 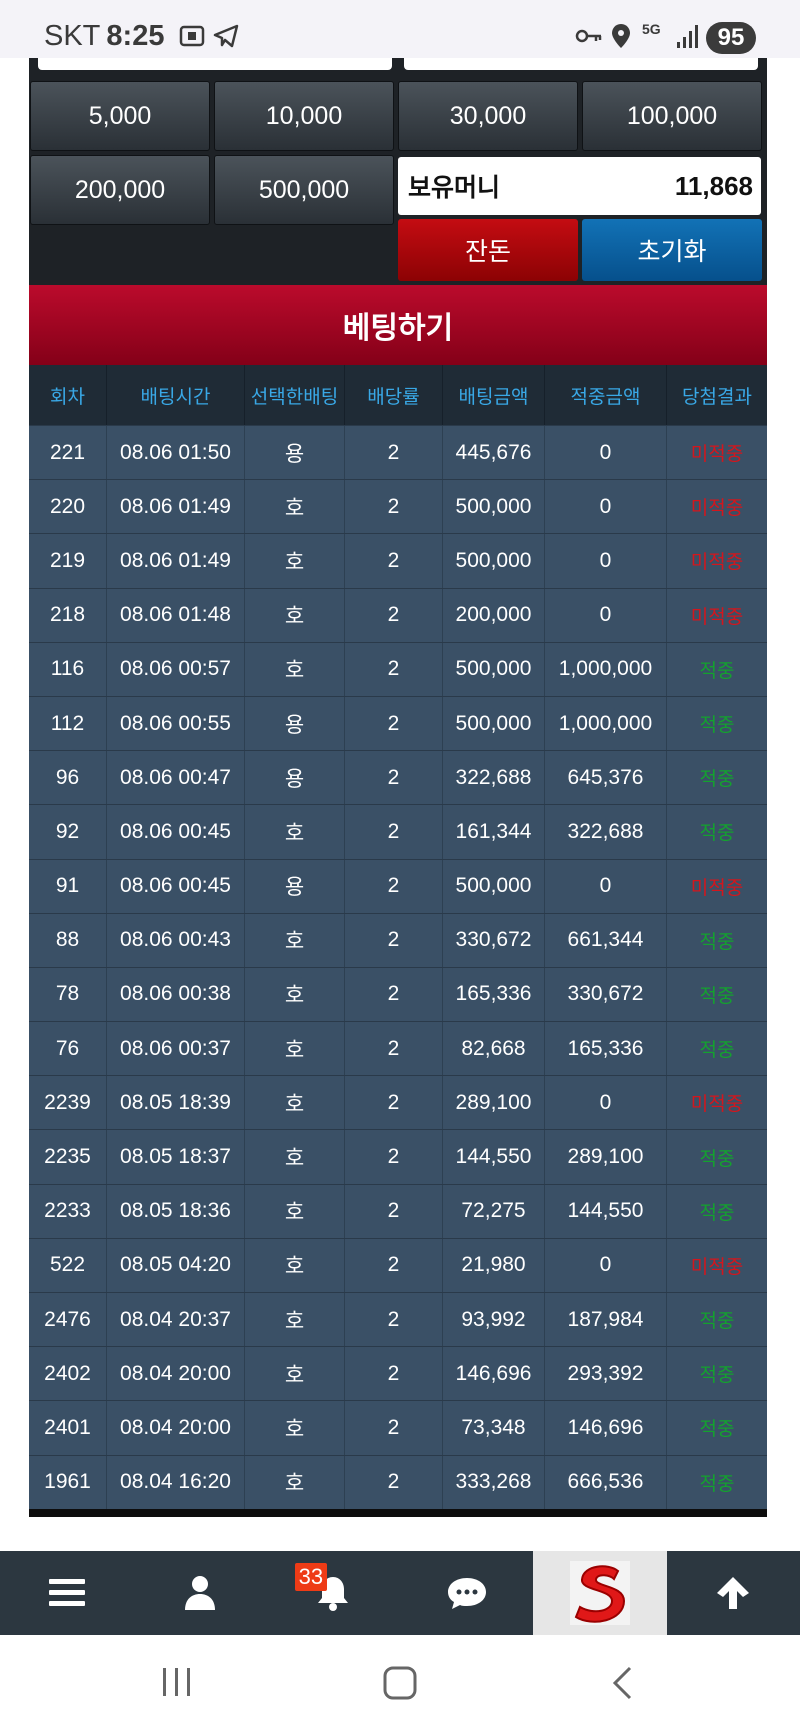 I want to click on table-cell: 165,336, so click(x=494, y=994).